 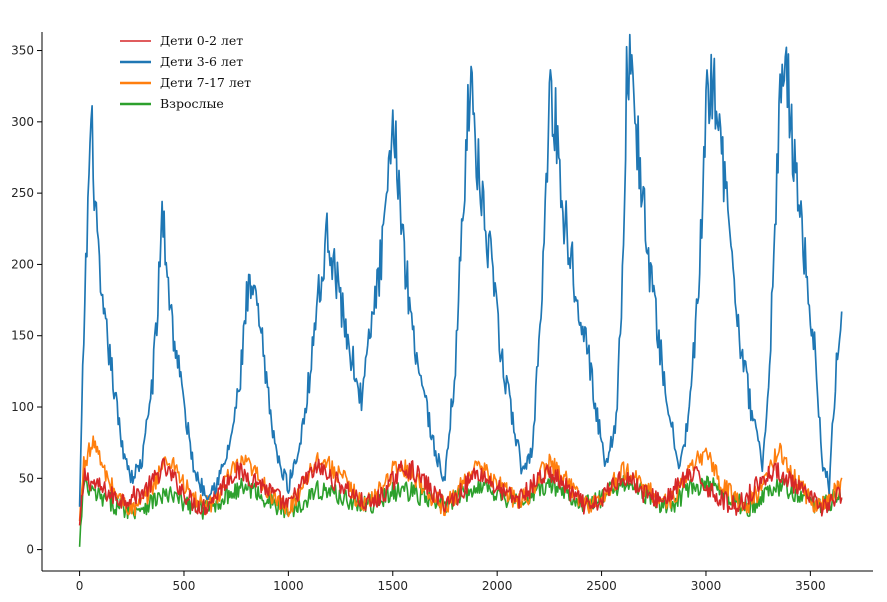 I want to click on y-axis-ticks: 0 50 100 150 200 250 300 350, so click(x=26, y=300).